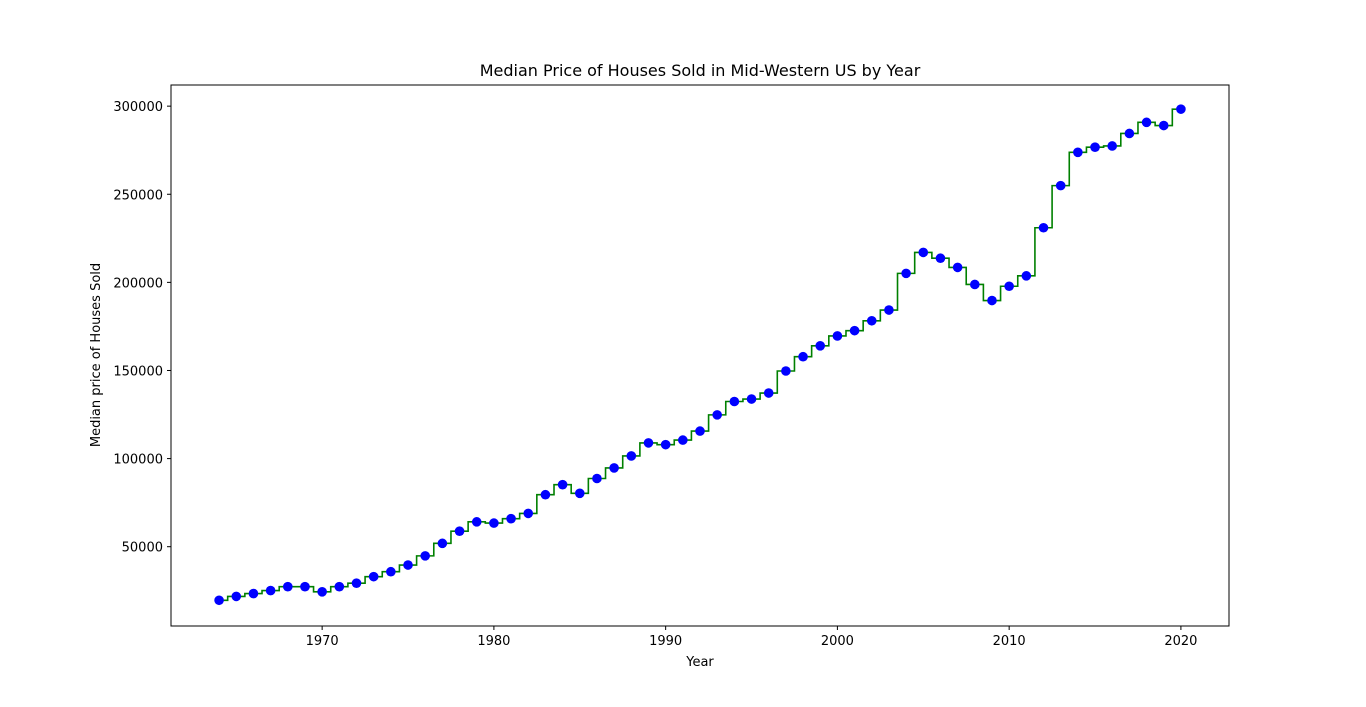  What do you see at coordinates (1009, 641) in the screenshot?
I see `x-tick-label: 2010` at bounding box center [1009, 641].